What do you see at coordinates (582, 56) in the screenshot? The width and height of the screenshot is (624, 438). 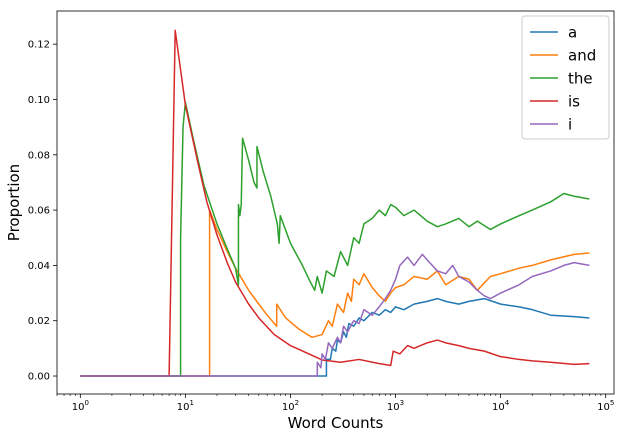 I see `legend-label-and: and` at bounding box center [582, 56].